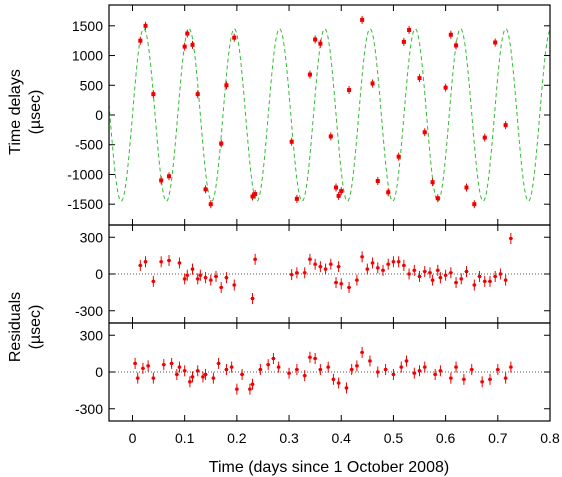 This screenshot has width=562, height=477. What do you see at coordinates (92, 237) in the screenshot?
I see `y-tick-label: 300` at bounding box center [92, 237].